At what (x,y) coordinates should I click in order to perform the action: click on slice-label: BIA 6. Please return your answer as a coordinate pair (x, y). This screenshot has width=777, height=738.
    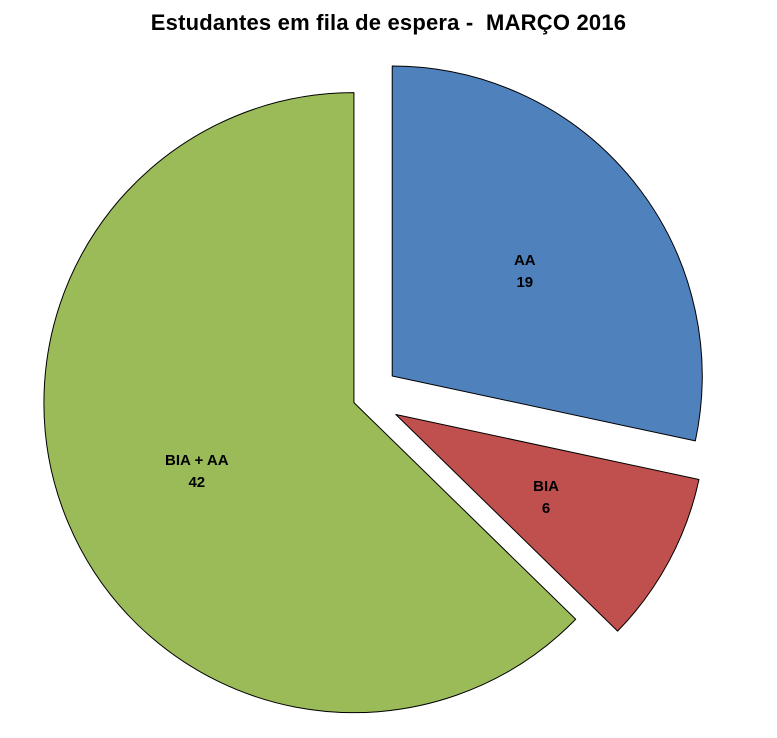
    Looking at the image, I should click on (546, 497).